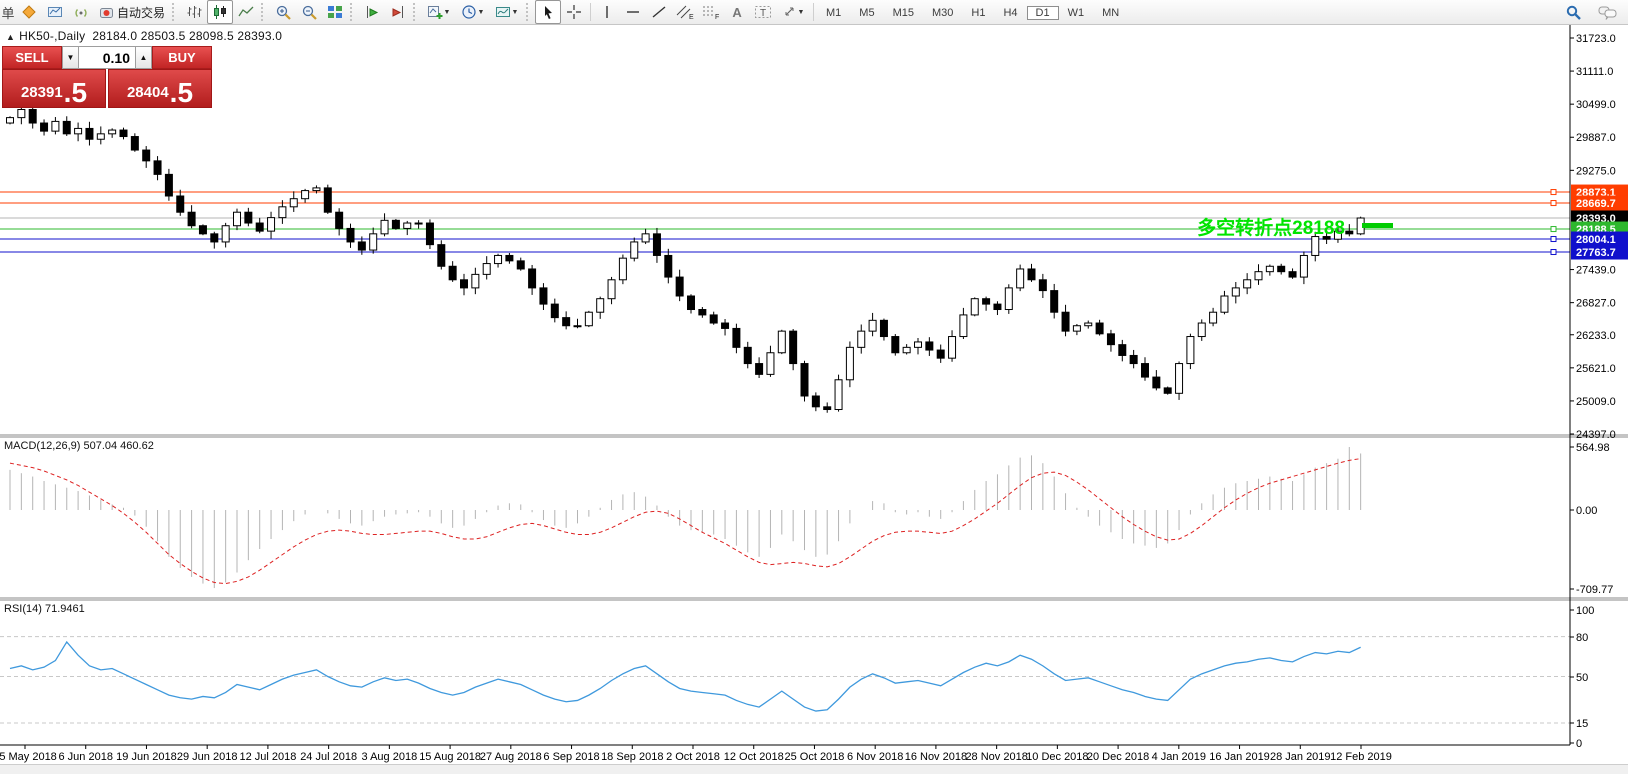 The height and width of the screenshot is (774, 1628). Describe the element at coordinates (29, 12) in the screenshot. I see `new-order-icon` at that location.